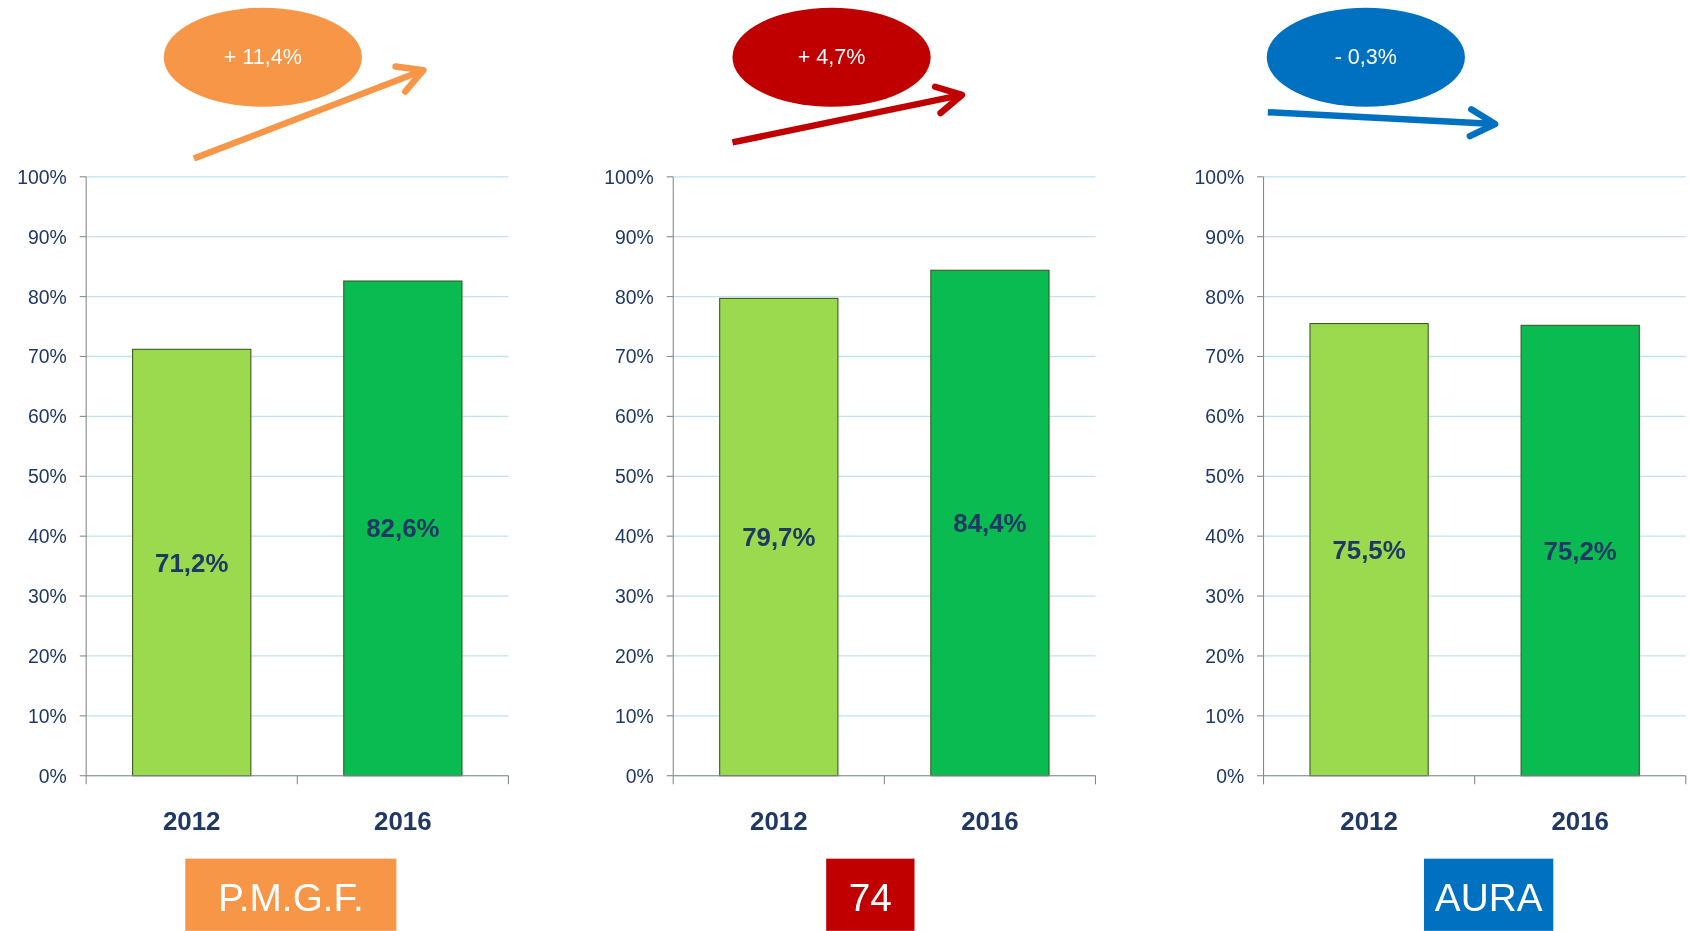 Image resolution: width=1689 pixels, height=931 pixels. Describe the element at coordinates (831, 57) in the screenshot. I see `text: + 4,7%` at that location.